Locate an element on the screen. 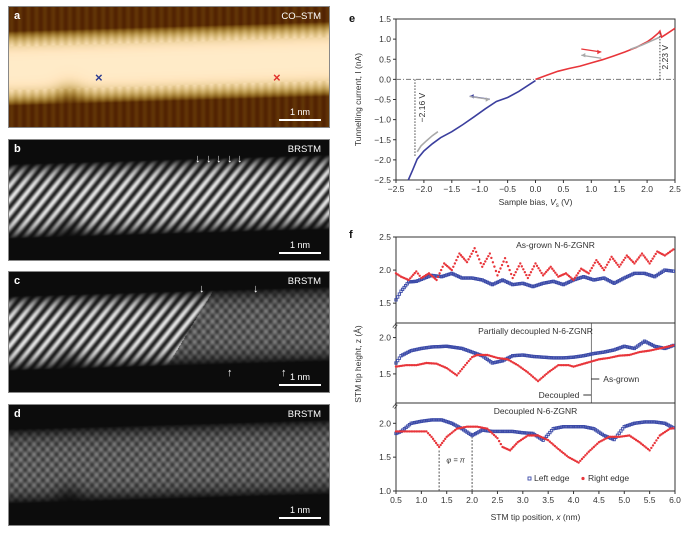 The image size is (696, 537). x-tick-label: −2.0 is located at coordinates (424, 189).